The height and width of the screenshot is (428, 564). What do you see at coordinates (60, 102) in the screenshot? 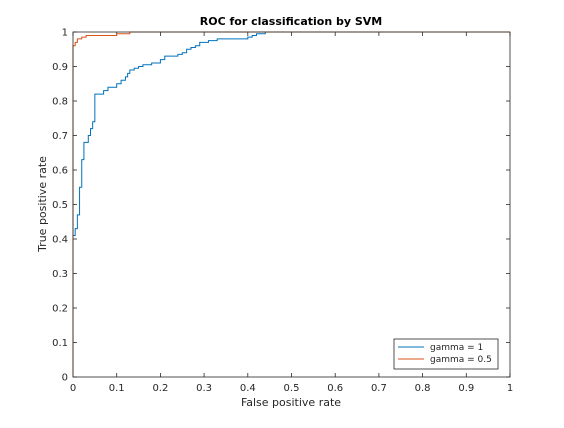
I see `y-tick-label: 0.8` at bounding box center [60, 102].